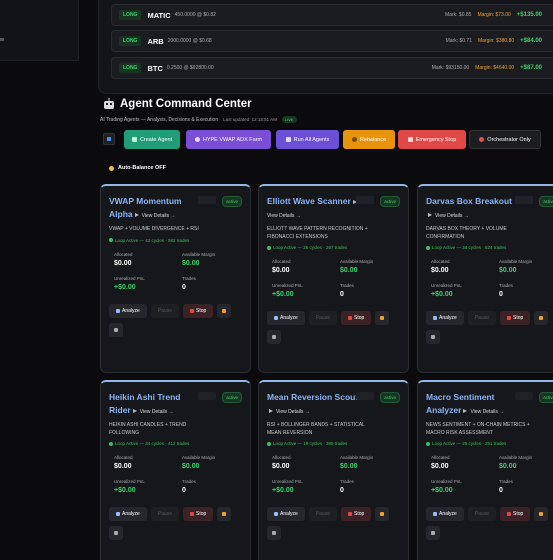  Describe the element at coordinates (505, 139) in the screenshot. I see `orchestrator-button: Orchestrator Only` at that location.